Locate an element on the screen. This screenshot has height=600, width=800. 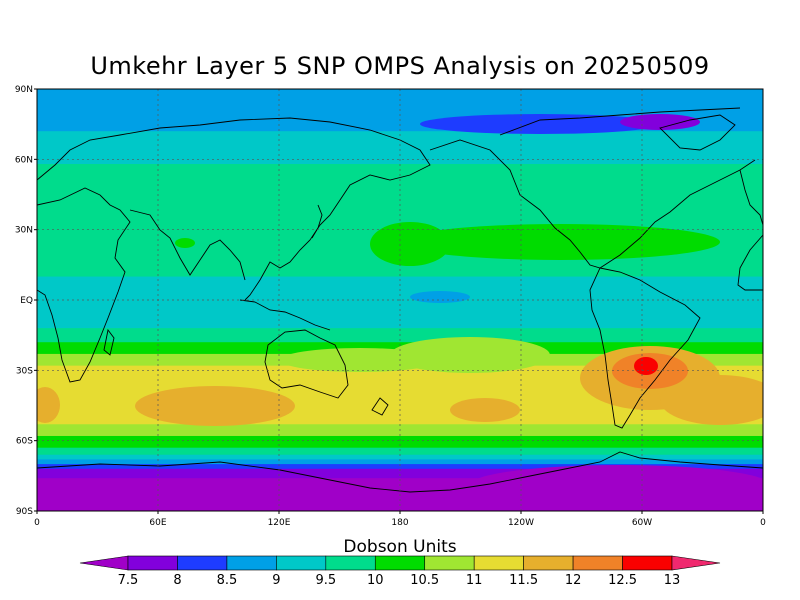
sh-orange-atlantic-w is located at coordinates (48, 405).